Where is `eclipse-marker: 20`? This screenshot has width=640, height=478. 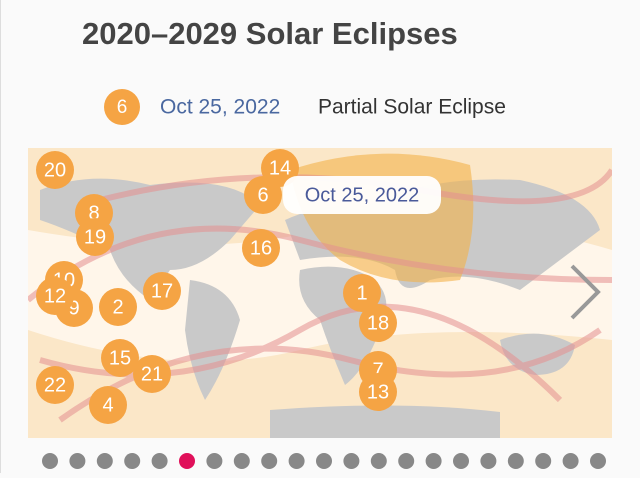
eclipse-marker: 20 is located at coordinates (55, 170).